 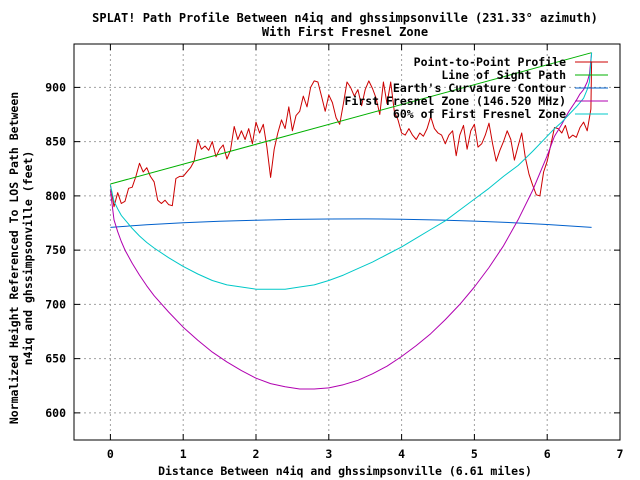 What do you see at coordinates (55, 250) in the screenshot?
I see `y-tick-label: 750` at bounding box center [55, 250].